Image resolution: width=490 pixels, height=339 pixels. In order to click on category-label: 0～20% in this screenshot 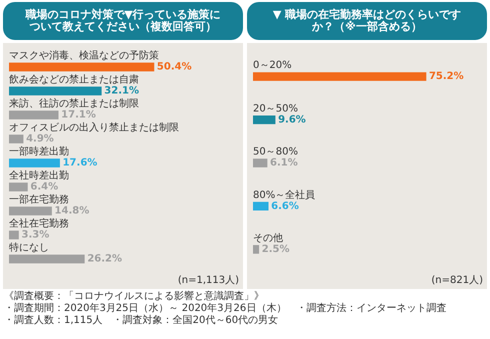, I will do `click(272, 66)`.